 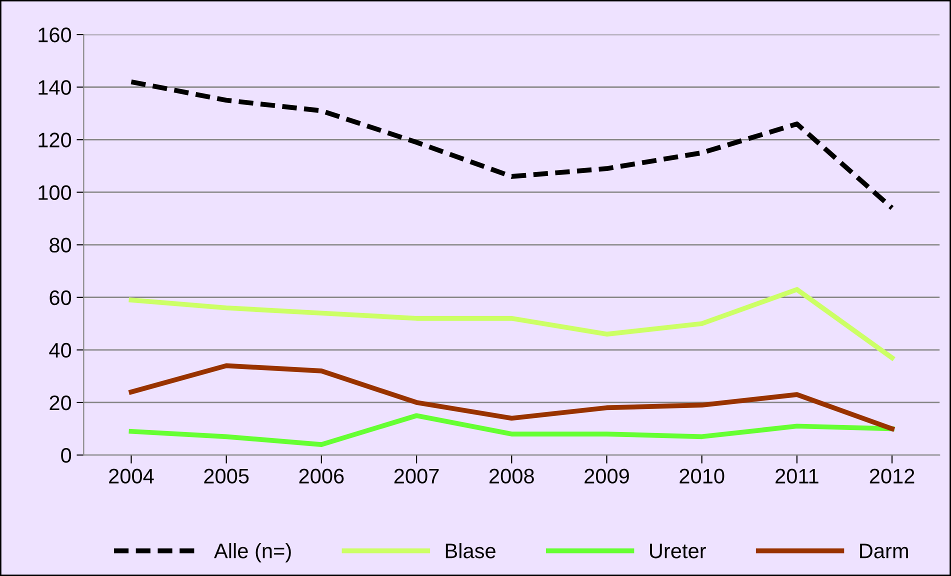 I want to click on y-tick-label: 0, so click(x=66, y=455).